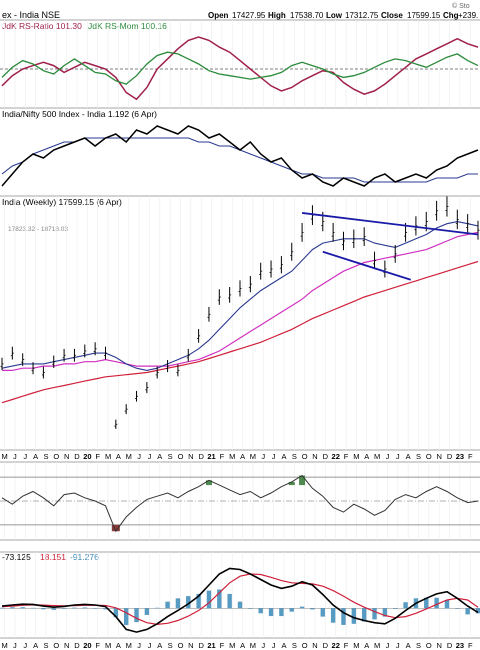  Describe the element at coordinates (336, 456) in the screenshot. I see `x-tick-label: 22` at that location.